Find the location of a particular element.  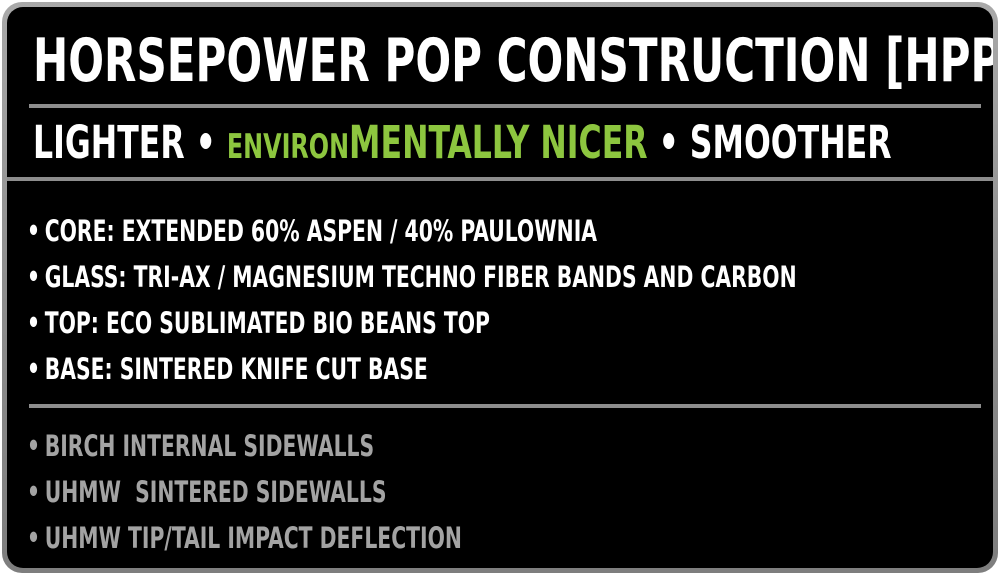

spec-item-label: TOP: ECO SUBLIMATED BIO BEANS TOP is located at coordinates (267, 323).